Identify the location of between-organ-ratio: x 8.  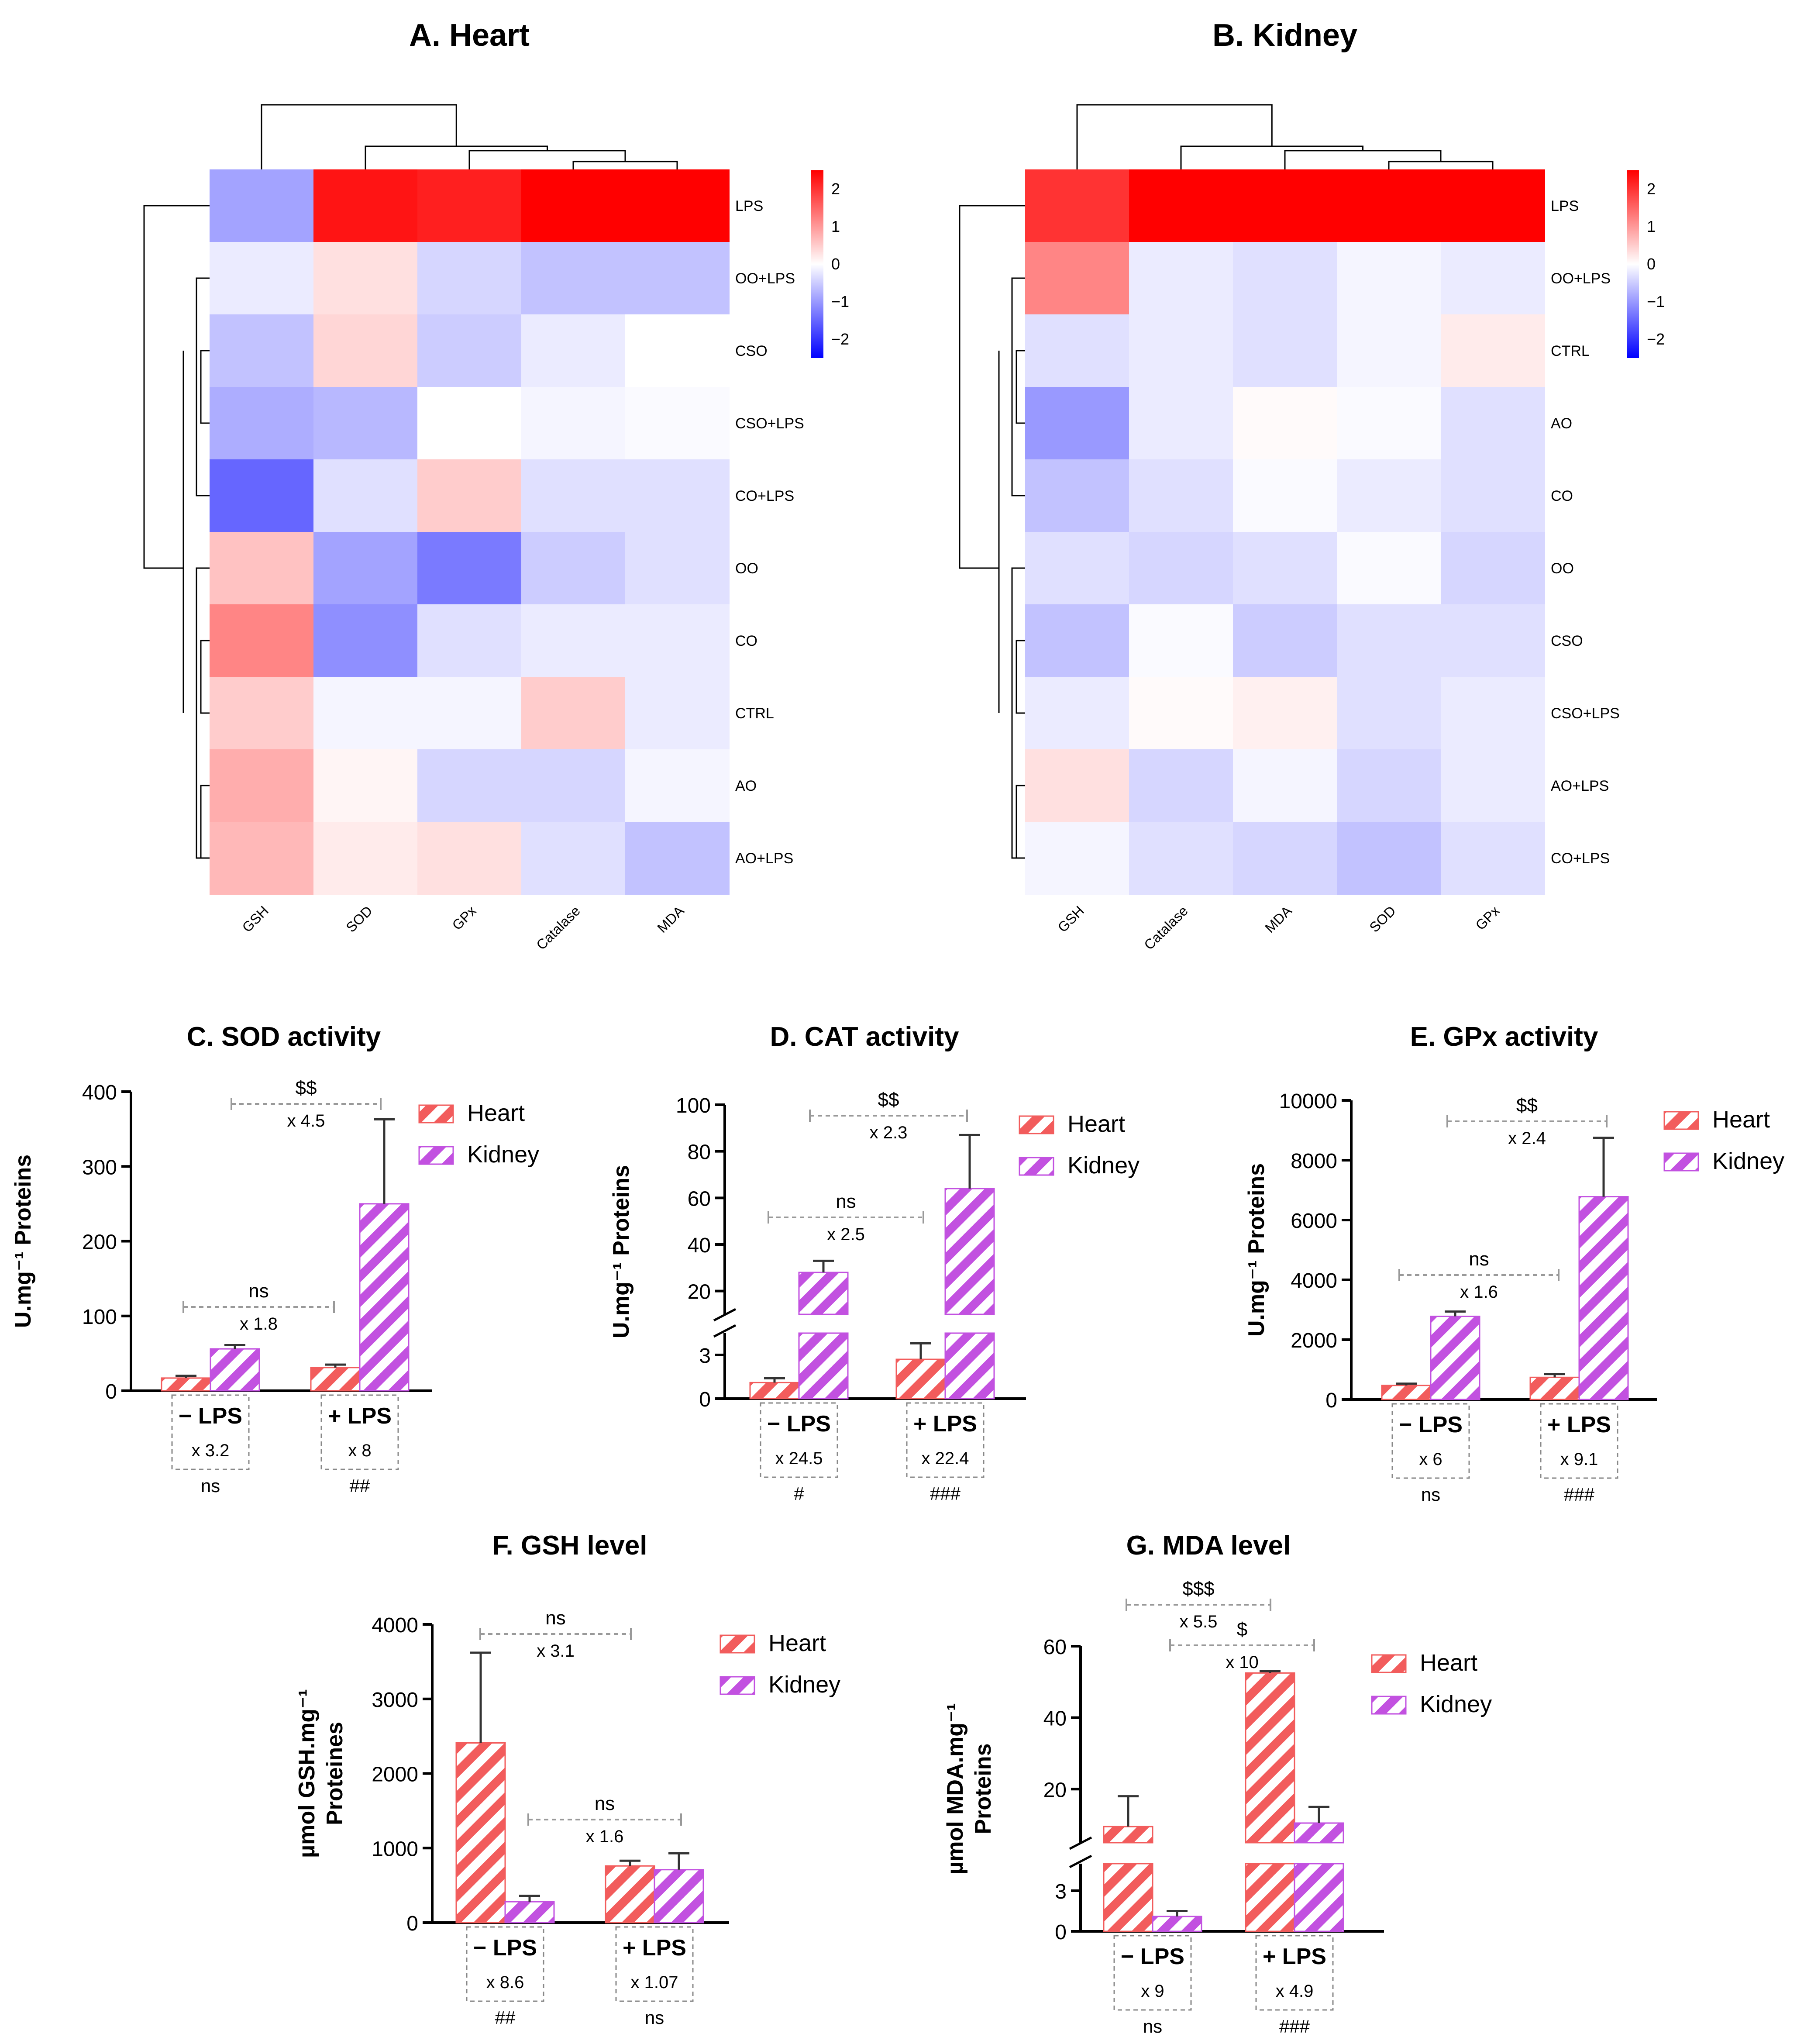
(359, 1451).